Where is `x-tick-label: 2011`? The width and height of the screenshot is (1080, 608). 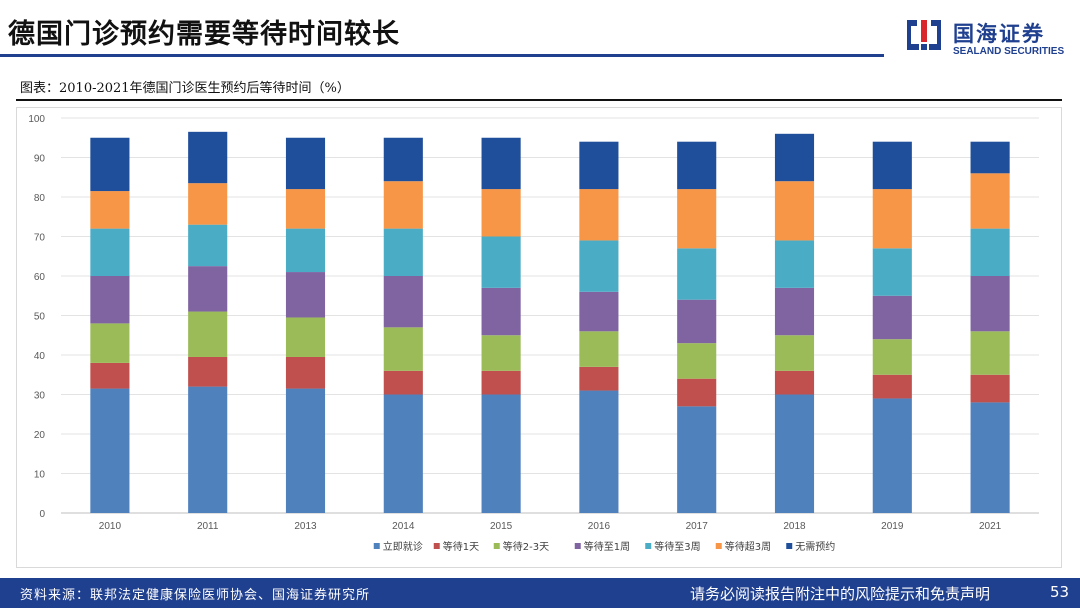 x-tick-label: 2011 is located at coordinates (208, 526).